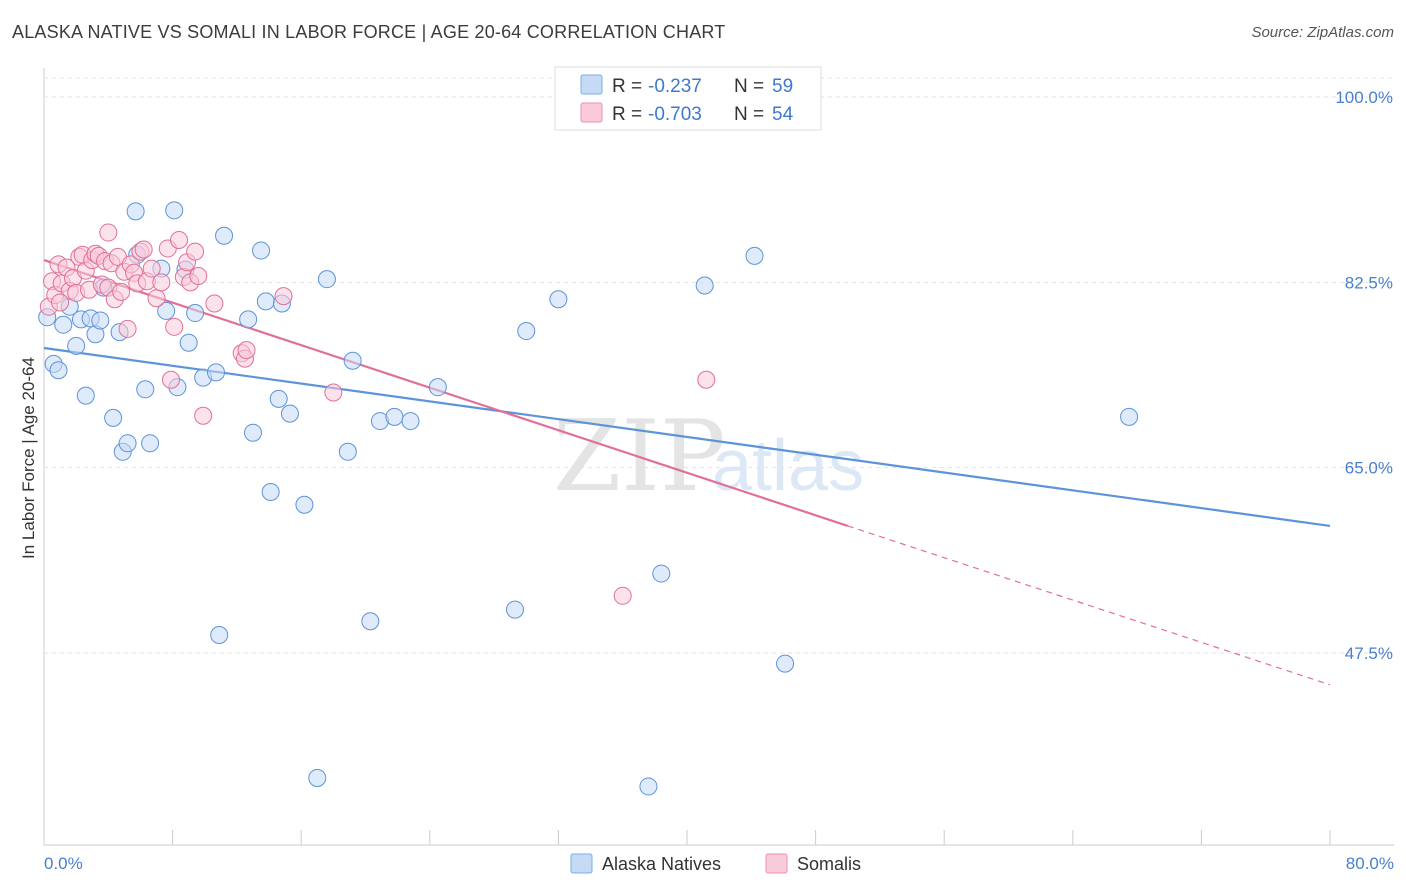 The height and width of the screenshot is (892, 1406). What do you see at coordinates (627, 114) in the screenshot?
I see `stats-r-label-somali: R =` at bounding box center [627, 114].